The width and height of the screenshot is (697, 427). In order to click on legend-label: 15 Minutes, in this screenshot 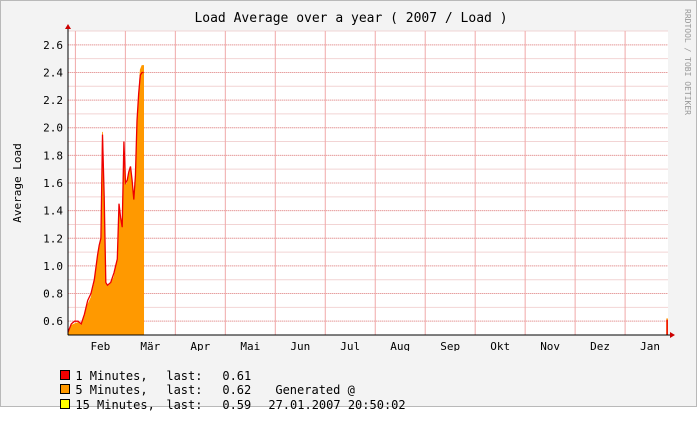, I will do `click(115, 404)`.